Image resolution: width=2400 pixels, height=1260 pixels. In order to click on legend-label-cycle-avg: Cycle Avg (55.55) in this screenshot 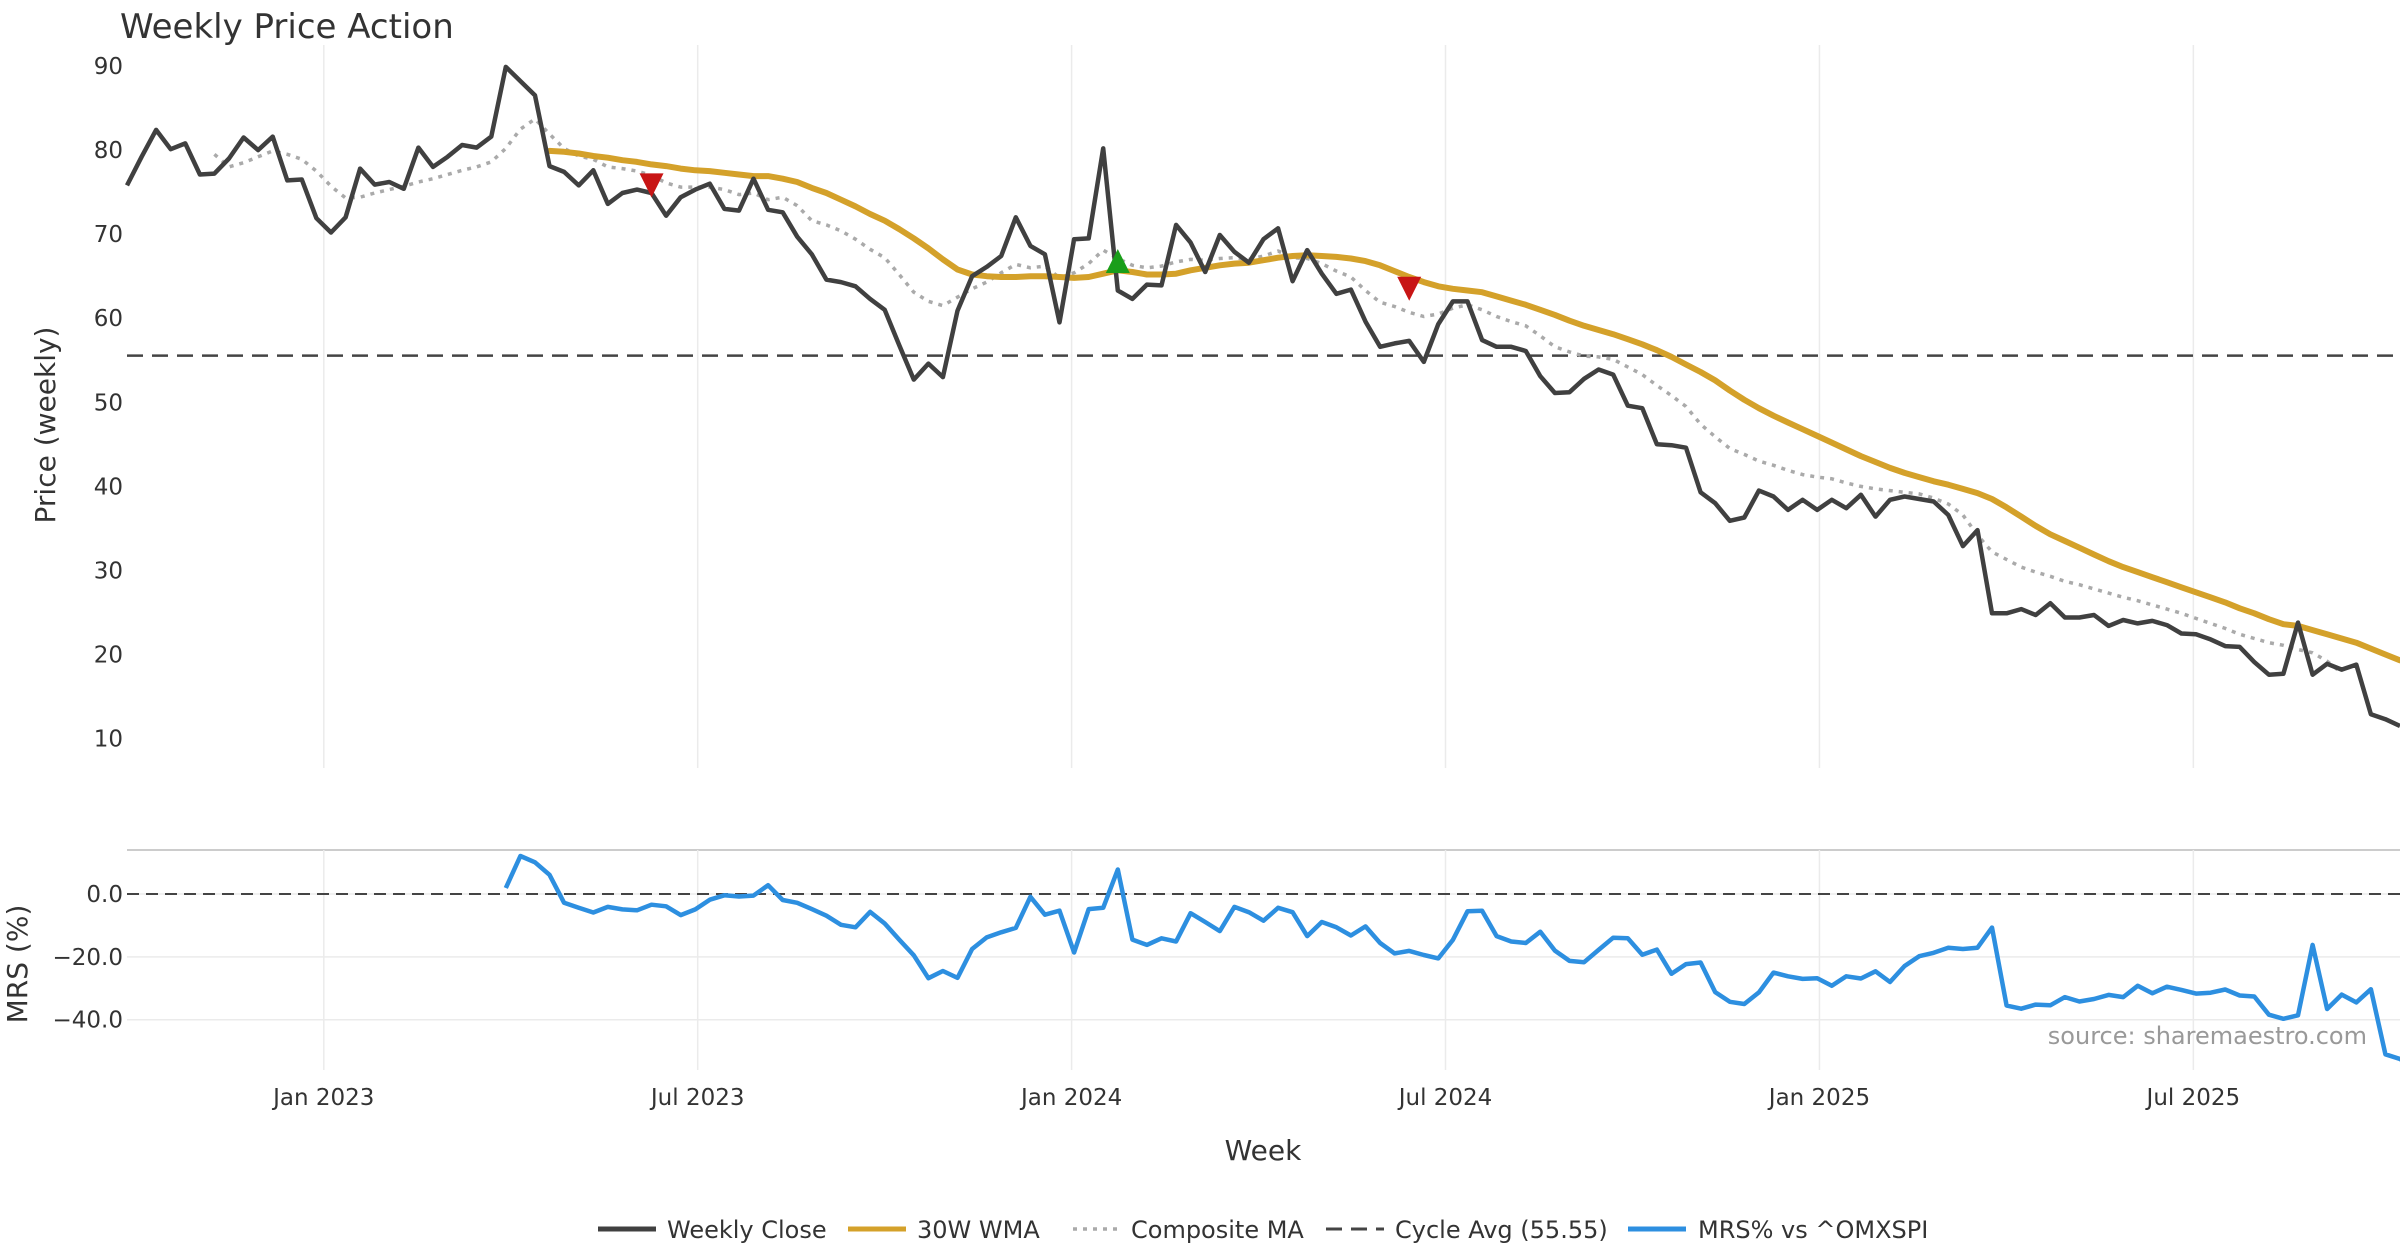, I will do `click(1501, 1230)`.